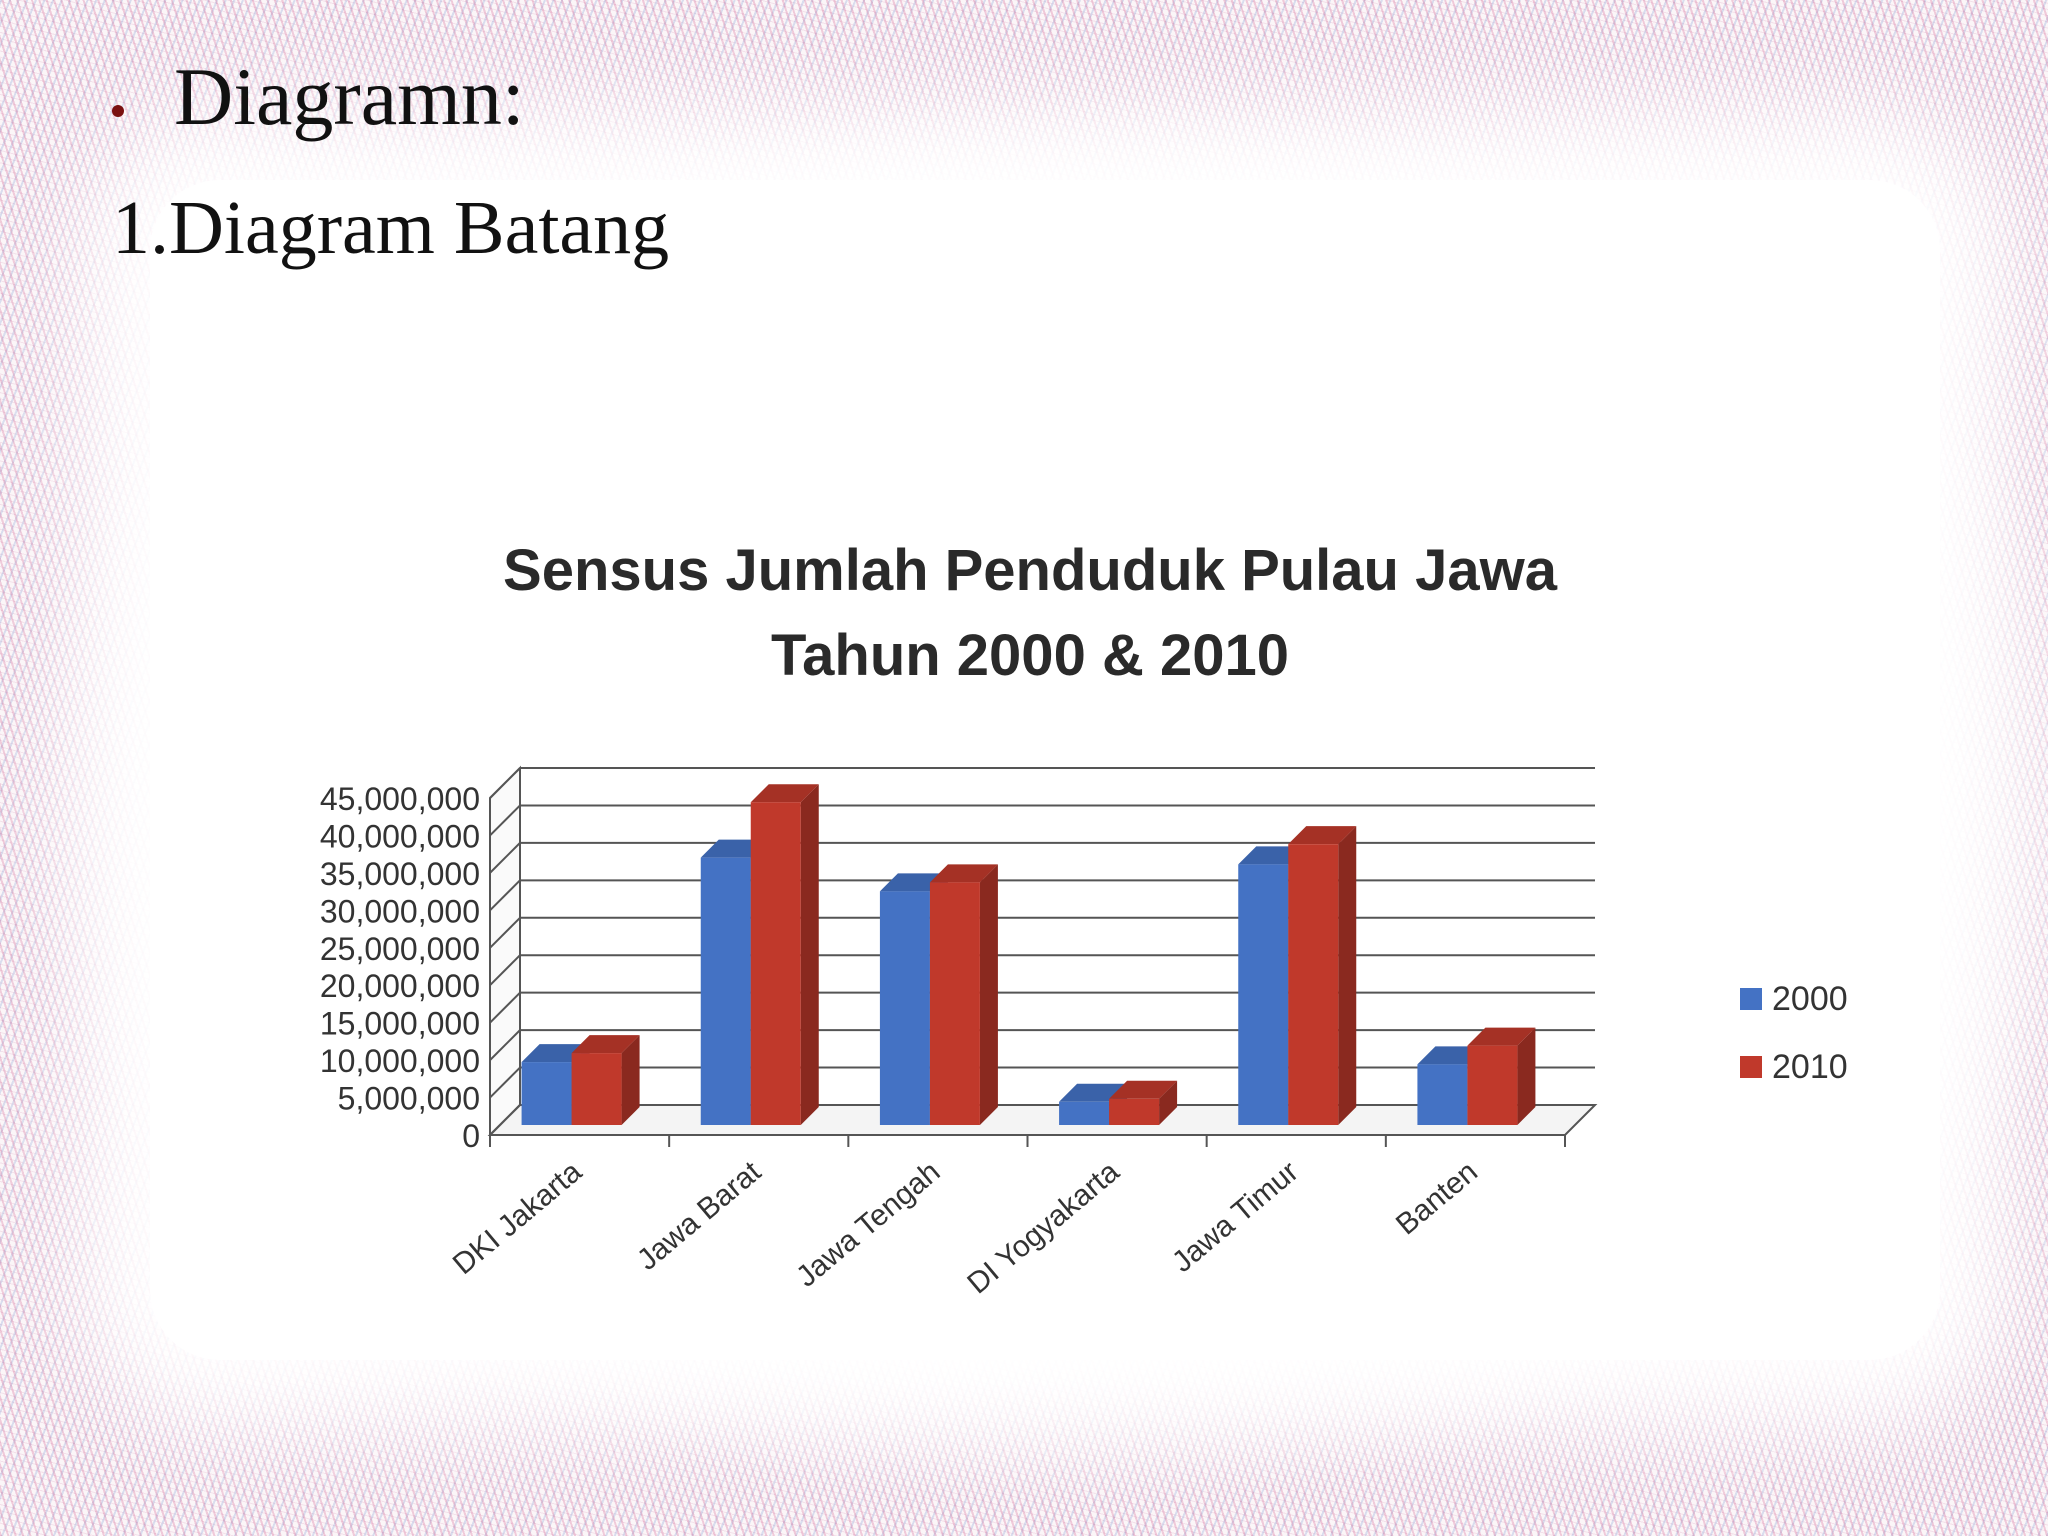 Image resolution: width=2048 pixels, height=1536 pixels. I want to click on y-tick-label: 15,000,000, so click(400, 1024).